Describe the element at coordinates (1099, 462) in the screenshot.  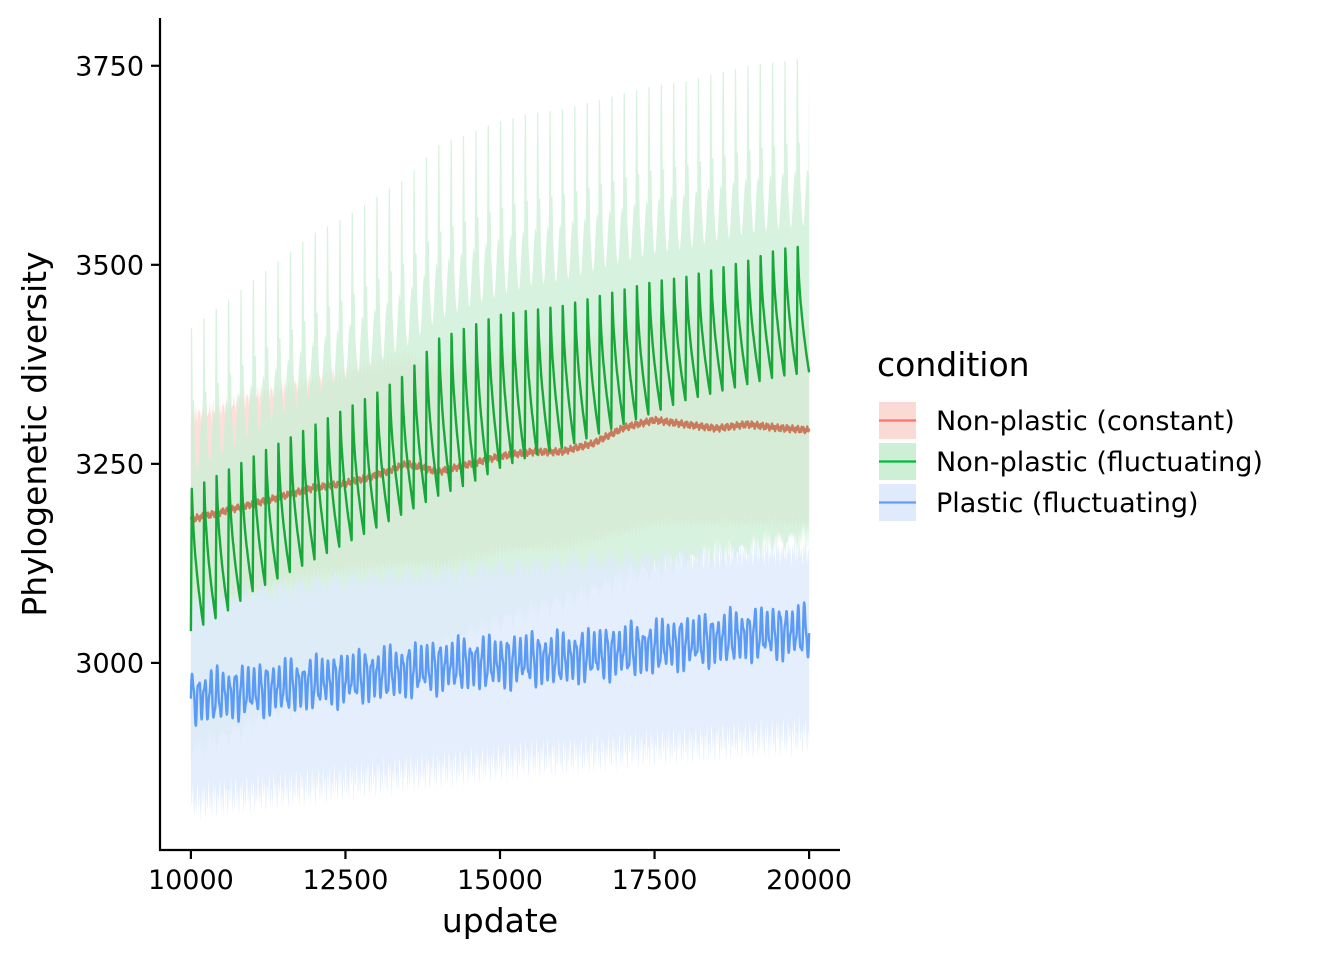
I see `legend-label-non-plastic-fluctuating: Non-plastic (fluctuating)` at that location.